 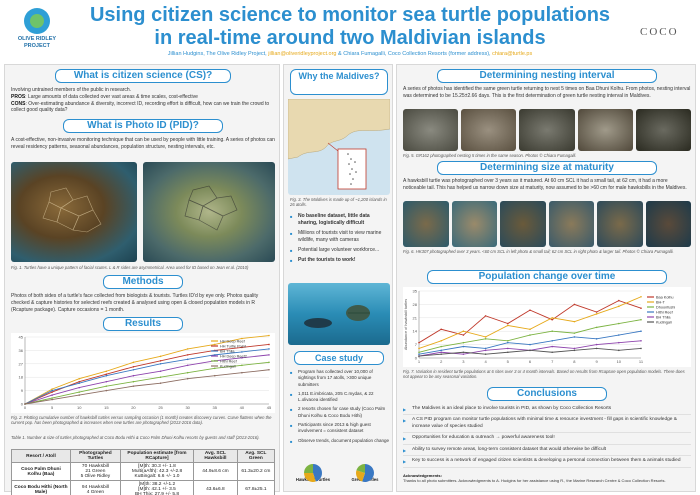 I want to click on olive-ridley-logo: OLIVE RIDLEY PROJECT, so click(x=37, y=32).